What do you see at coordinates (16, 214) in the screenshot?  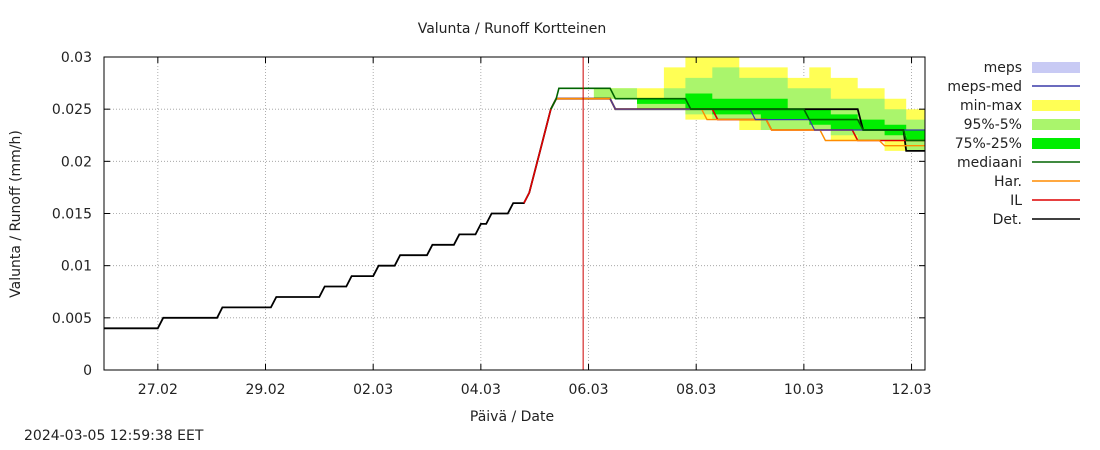 I see `y-axis-label: Valunta / Runoff (mm/h)` at bounding box center [16, 214].